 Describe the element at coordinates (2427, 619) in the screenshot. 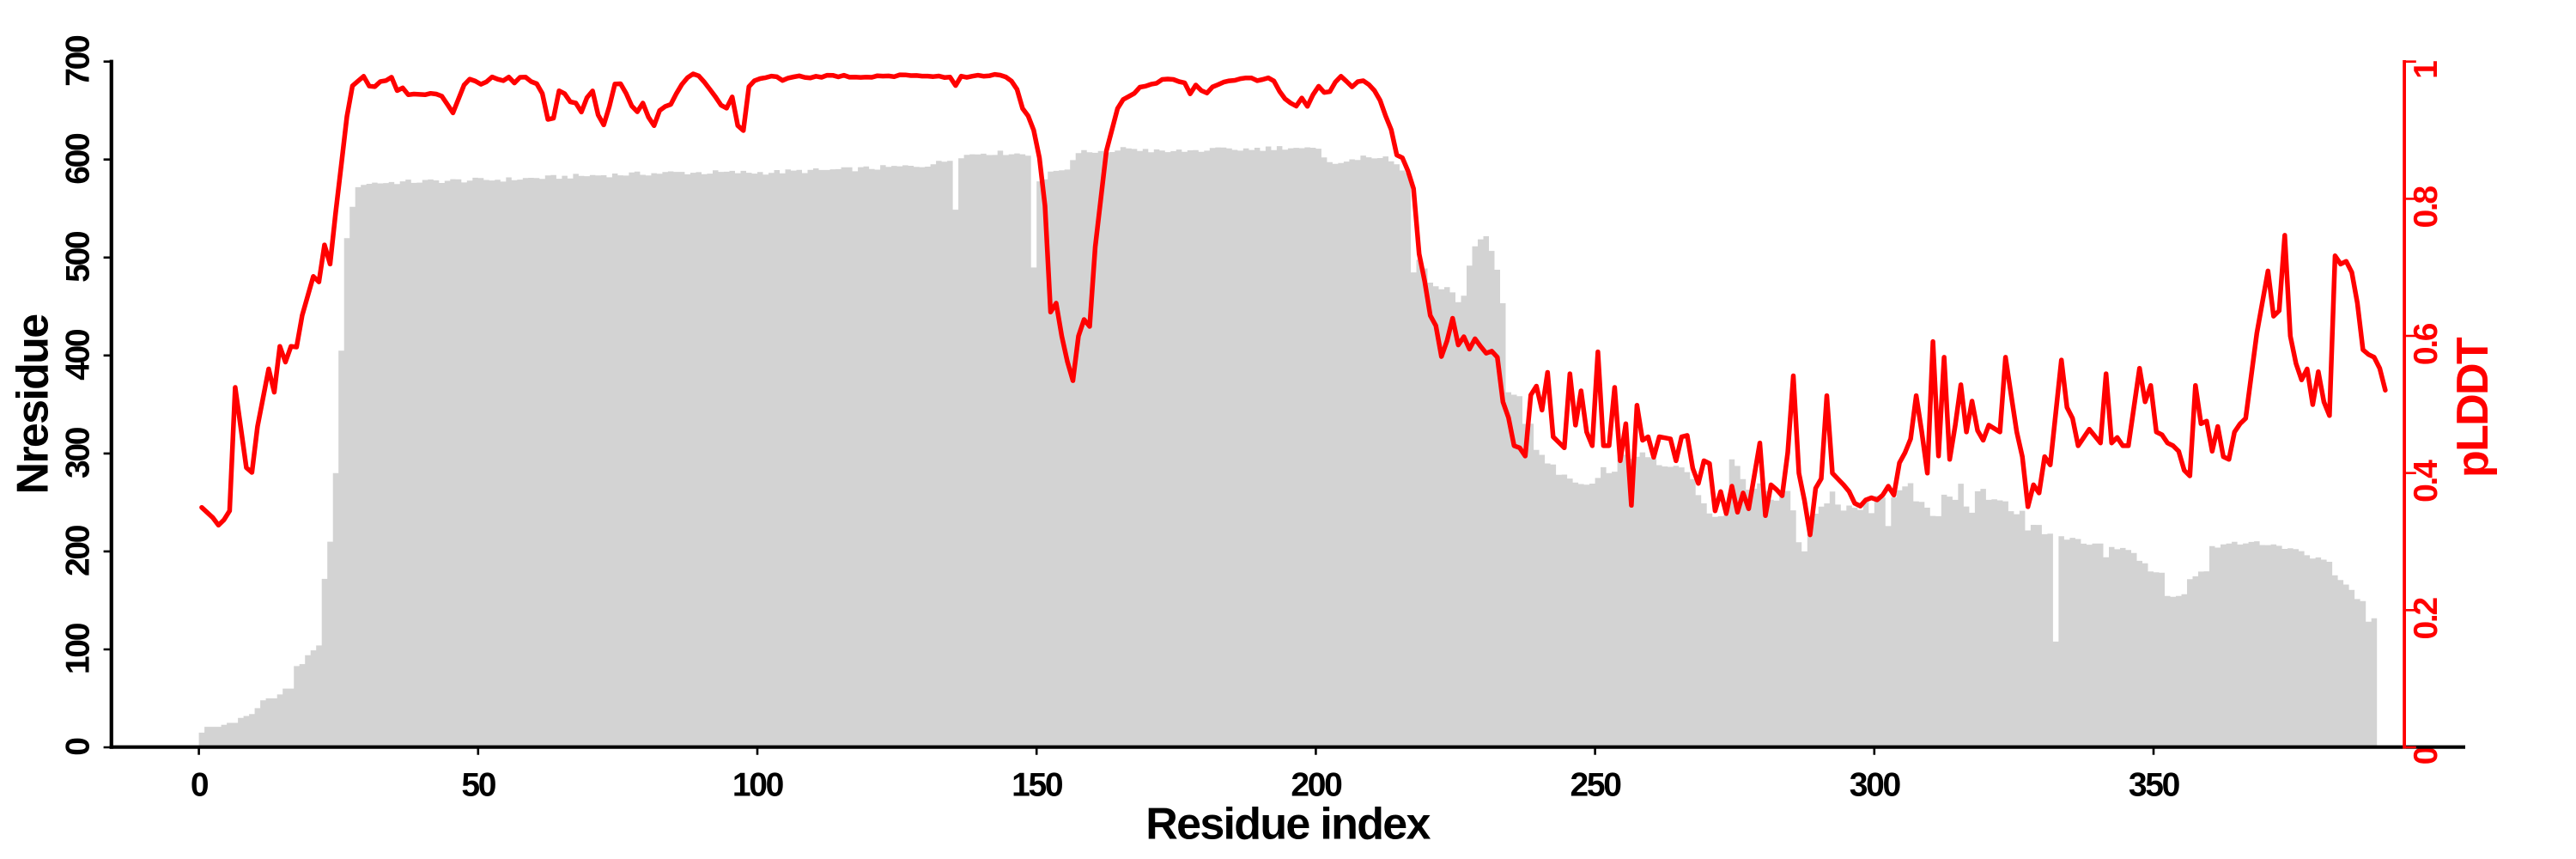

I see `svg-text: 0.2` at that location.